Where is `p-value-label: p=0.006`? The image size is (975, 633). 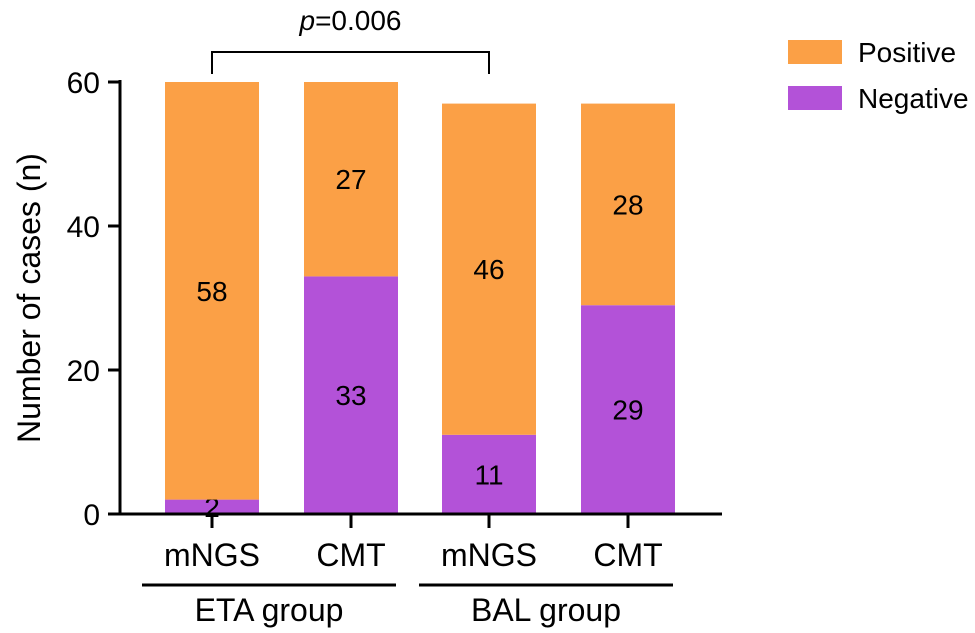 p-value-label: p=0.006 is located at coordinates (350, 20).